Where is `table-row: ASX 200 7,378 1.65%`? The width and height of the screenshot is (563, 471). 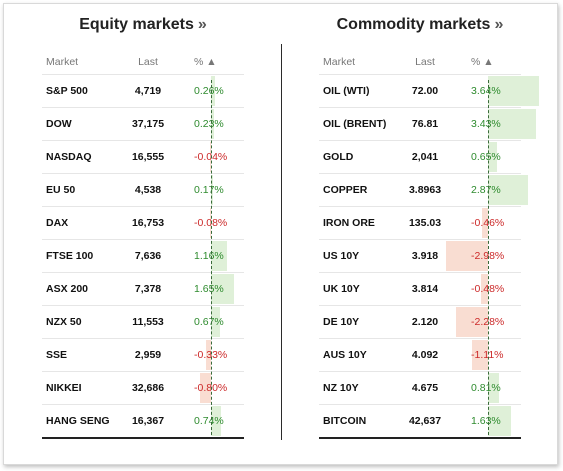 table-row: ASX 200 7,378 1.65% is located at coordinates (143, 289).